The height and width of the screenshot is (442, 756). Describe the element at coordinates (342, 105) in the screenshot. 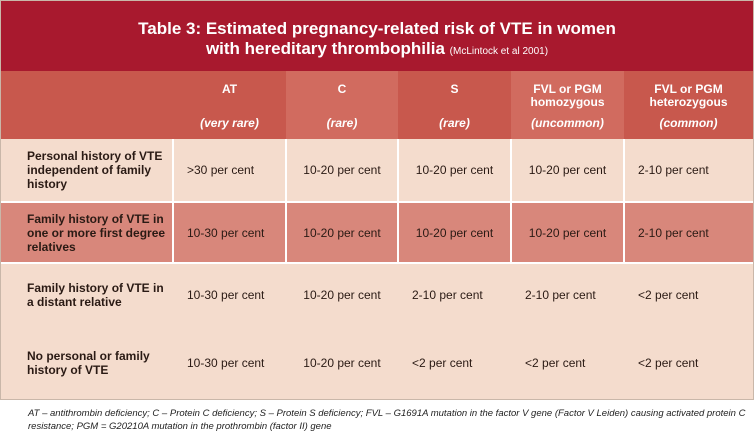

I see `column-header-c: C (rare)` at that location.